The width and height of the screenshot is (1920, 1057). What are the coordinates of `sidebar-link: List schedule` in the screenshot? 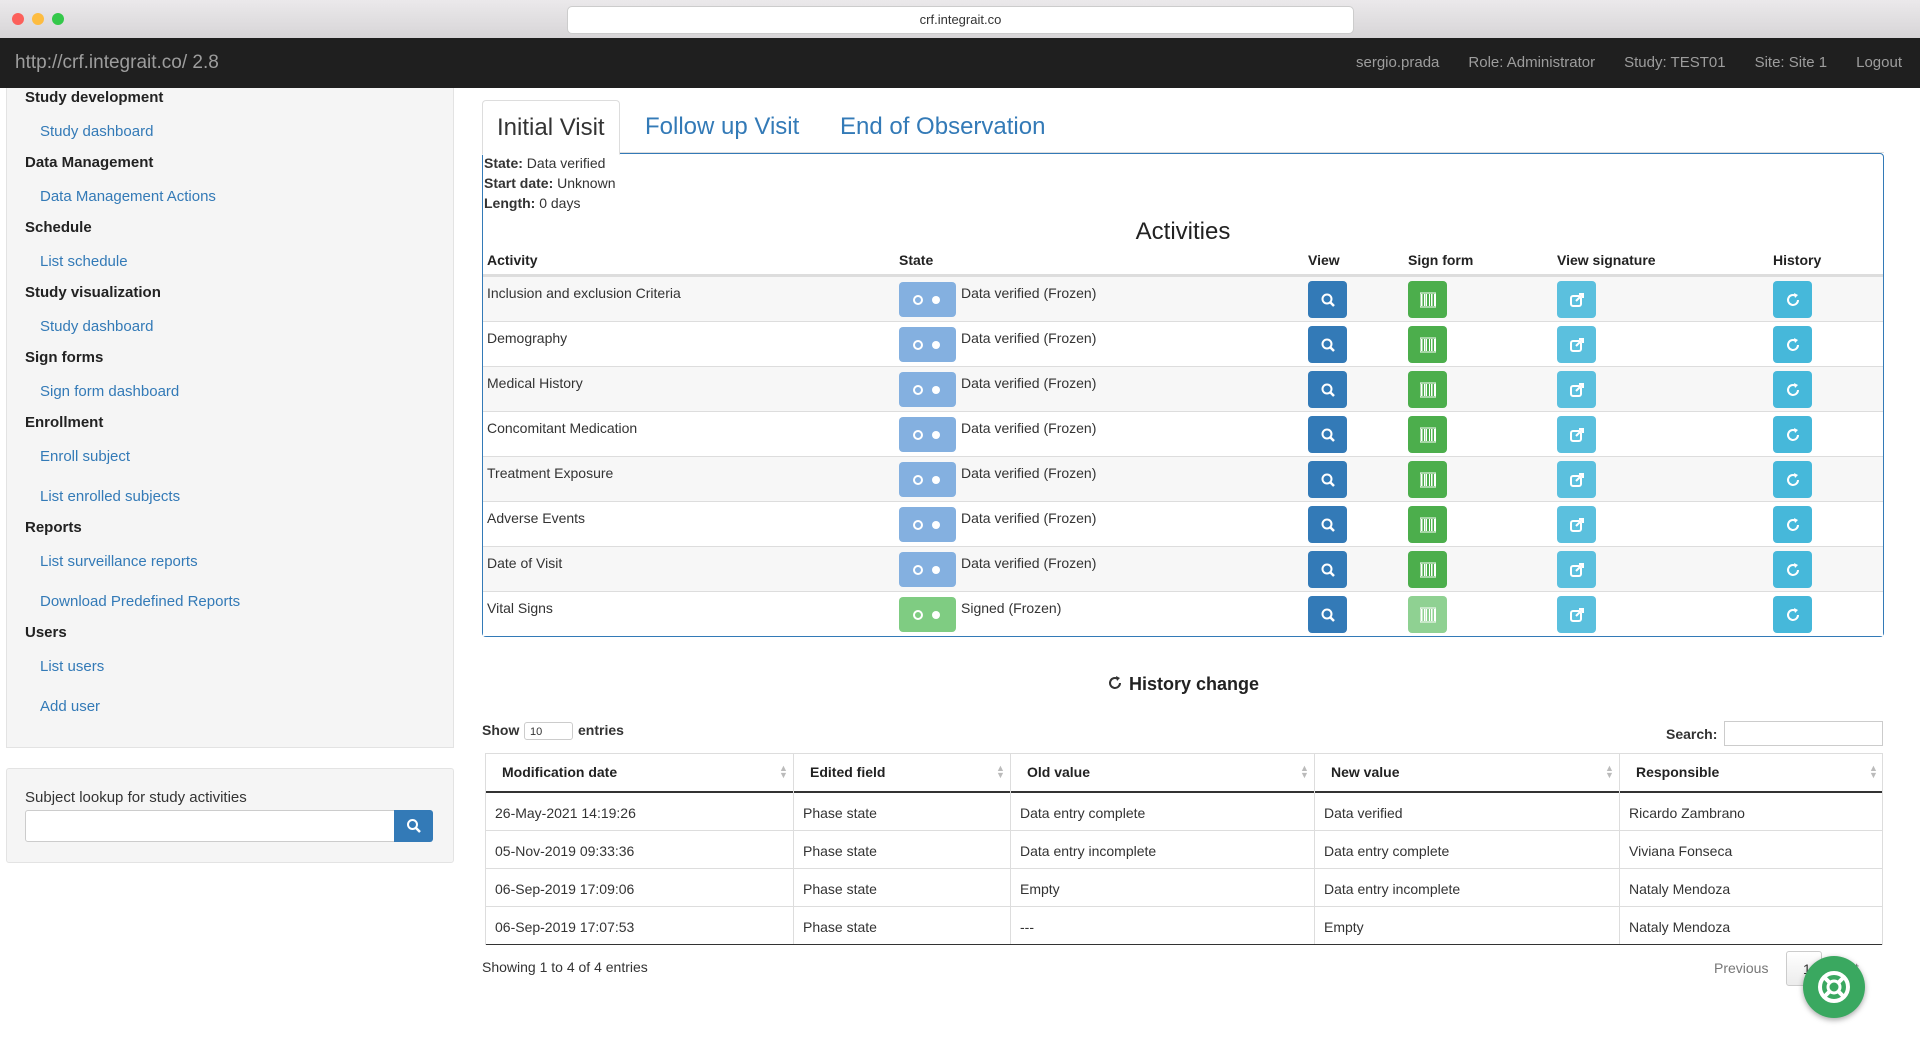 It's located at (84, 261).